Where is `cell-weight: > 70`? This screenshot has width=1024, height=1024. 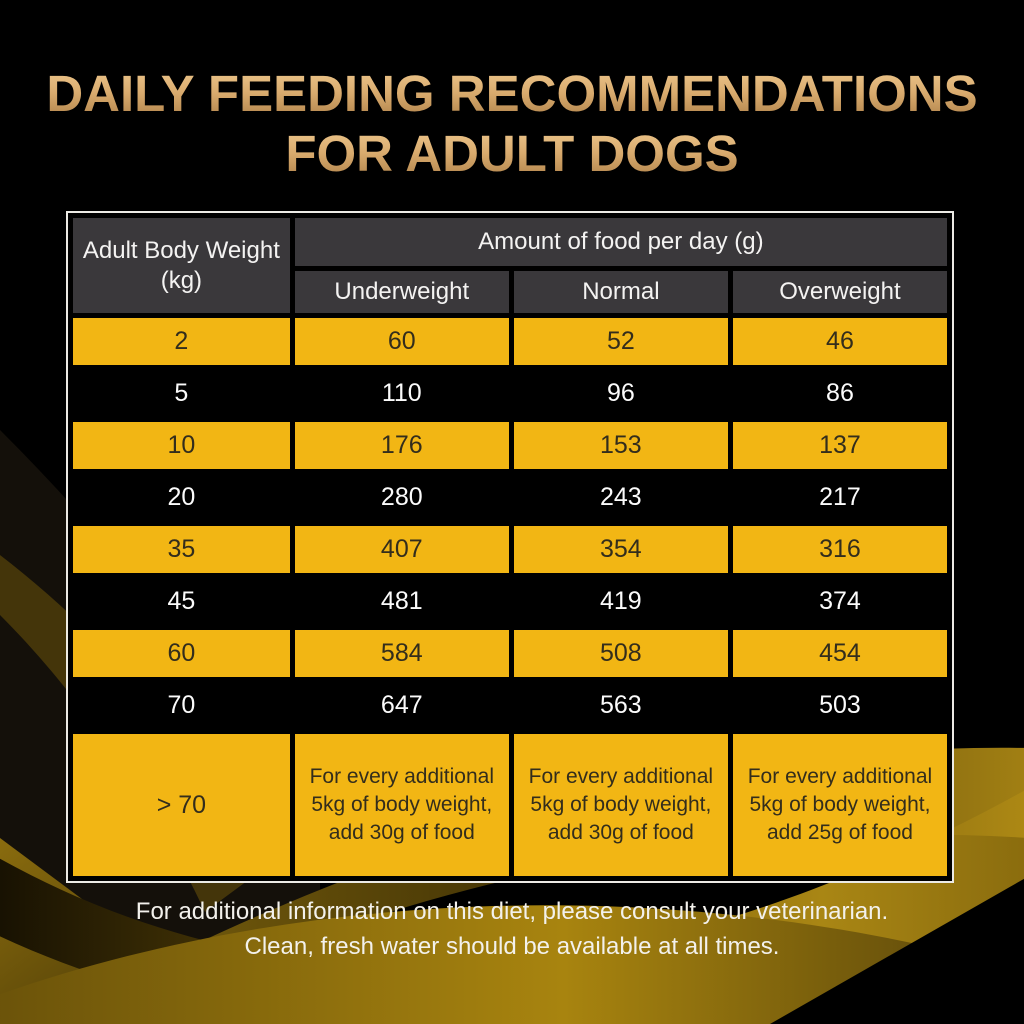 cell-weight: > 70 is located at coordinates (181, 805).